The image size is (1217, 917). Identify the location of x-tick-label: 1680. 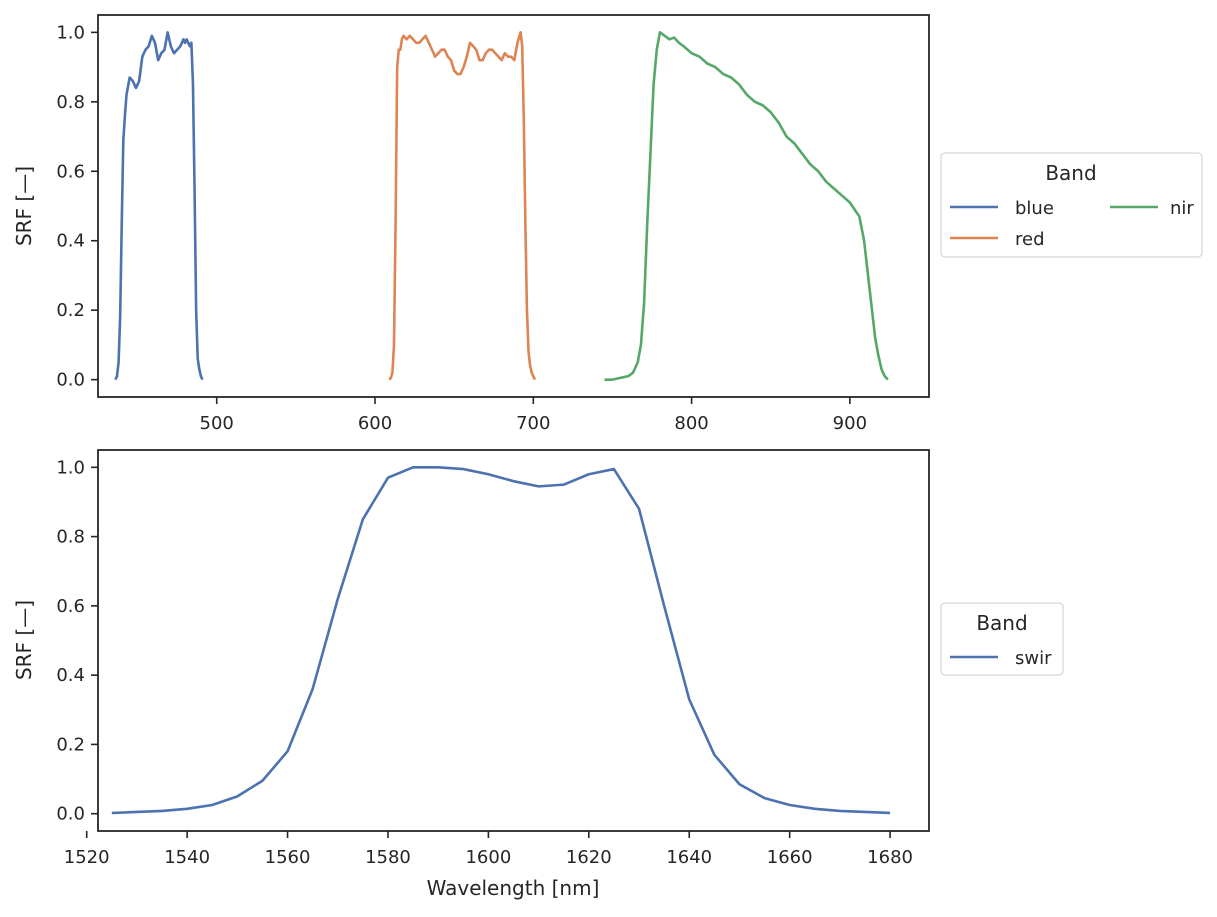
(890, 857).